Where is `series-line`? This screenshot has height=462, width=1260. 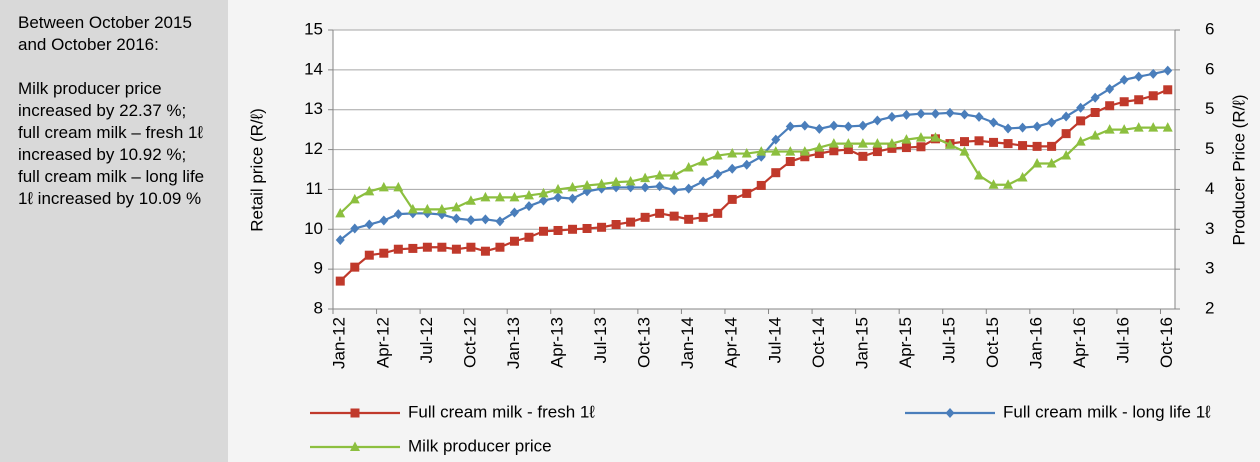 series-line is located at coordinates (753, 170).